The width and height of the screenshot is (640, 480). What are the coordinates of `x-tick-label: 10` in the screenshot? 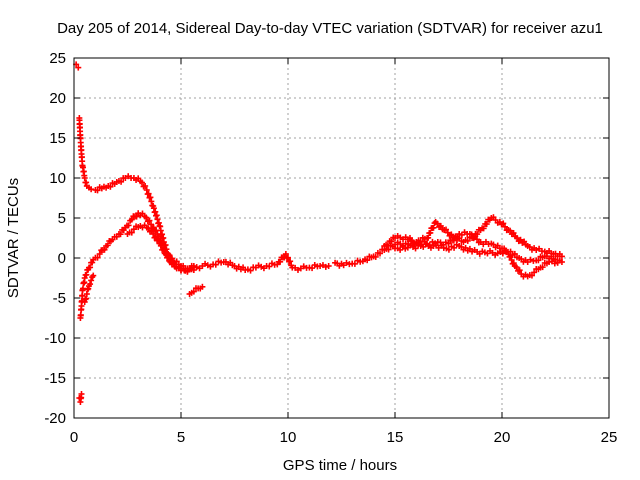 It's located at (288, 437).